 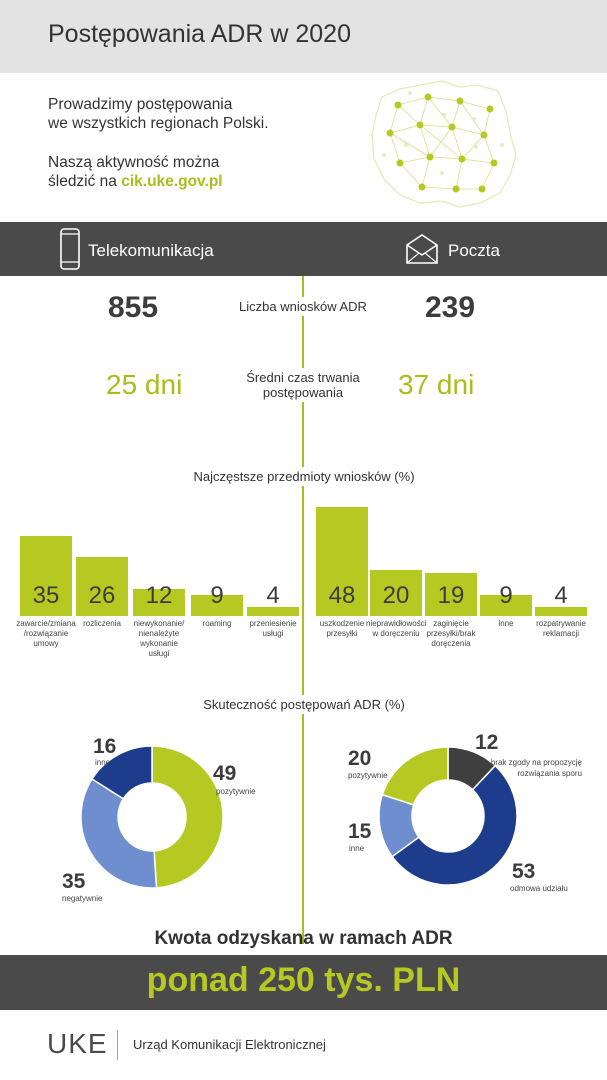 I want to click on post-applications-value: 239, so click(x=450, y=307).